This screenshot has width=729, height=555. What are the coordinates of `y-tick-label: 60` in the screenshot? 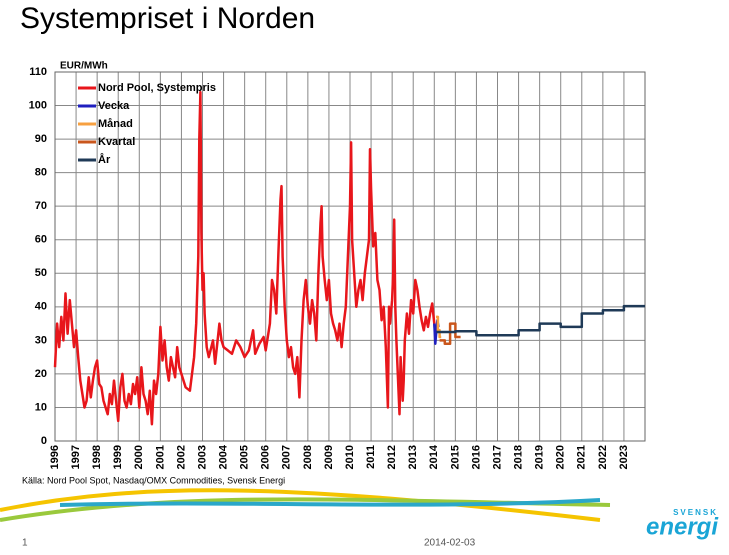 It's located at (41, 240).